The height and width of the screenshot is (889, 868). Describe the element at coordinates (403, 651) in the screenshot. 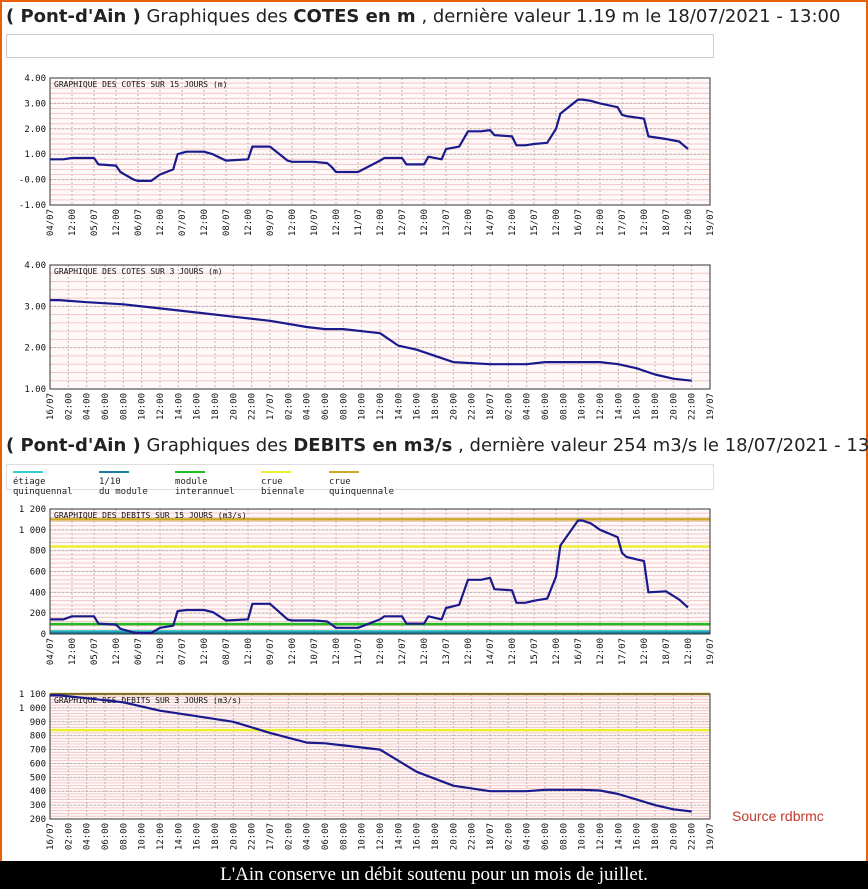

I see `x-tick-label: 12/07` at that location.